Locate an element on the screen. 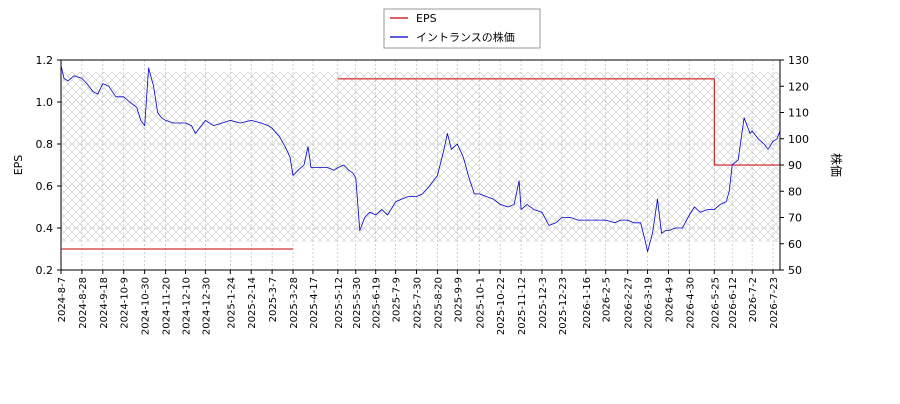 This screenshot has height=404, width=900. x-tick-label: 2026-2-5 is located at coordinates (607, 299).